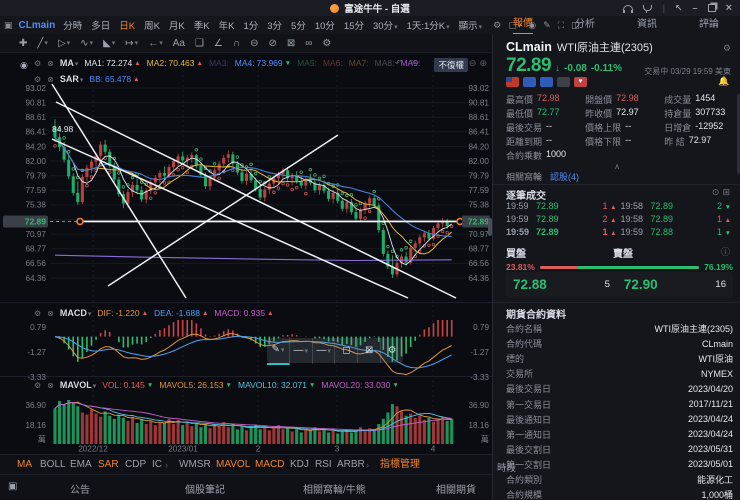 This screenshot has width=740, height=500. I want to click on period-tab-1分: 1分, so click(251, 26).